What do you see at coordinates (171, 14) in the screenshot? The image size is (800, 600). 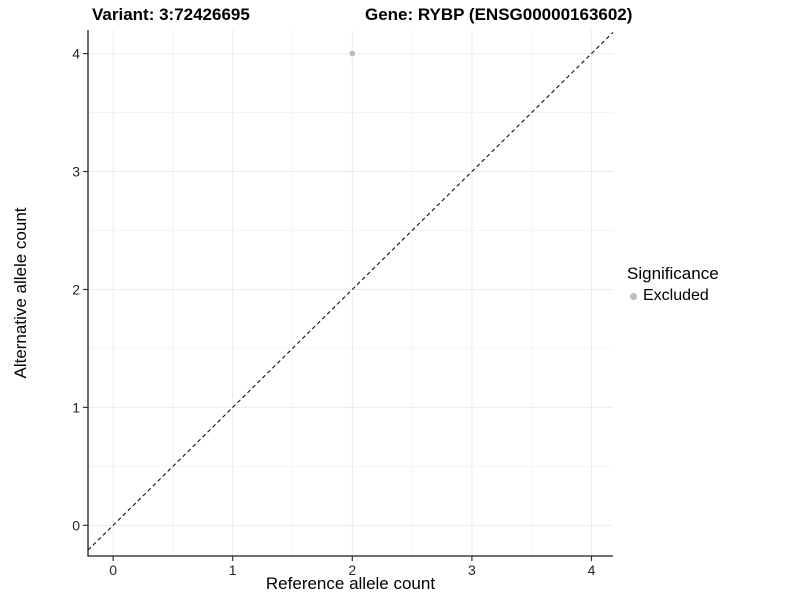 I see `variant-title: Variant: 3:72426695` at bounding box center [171, 14].